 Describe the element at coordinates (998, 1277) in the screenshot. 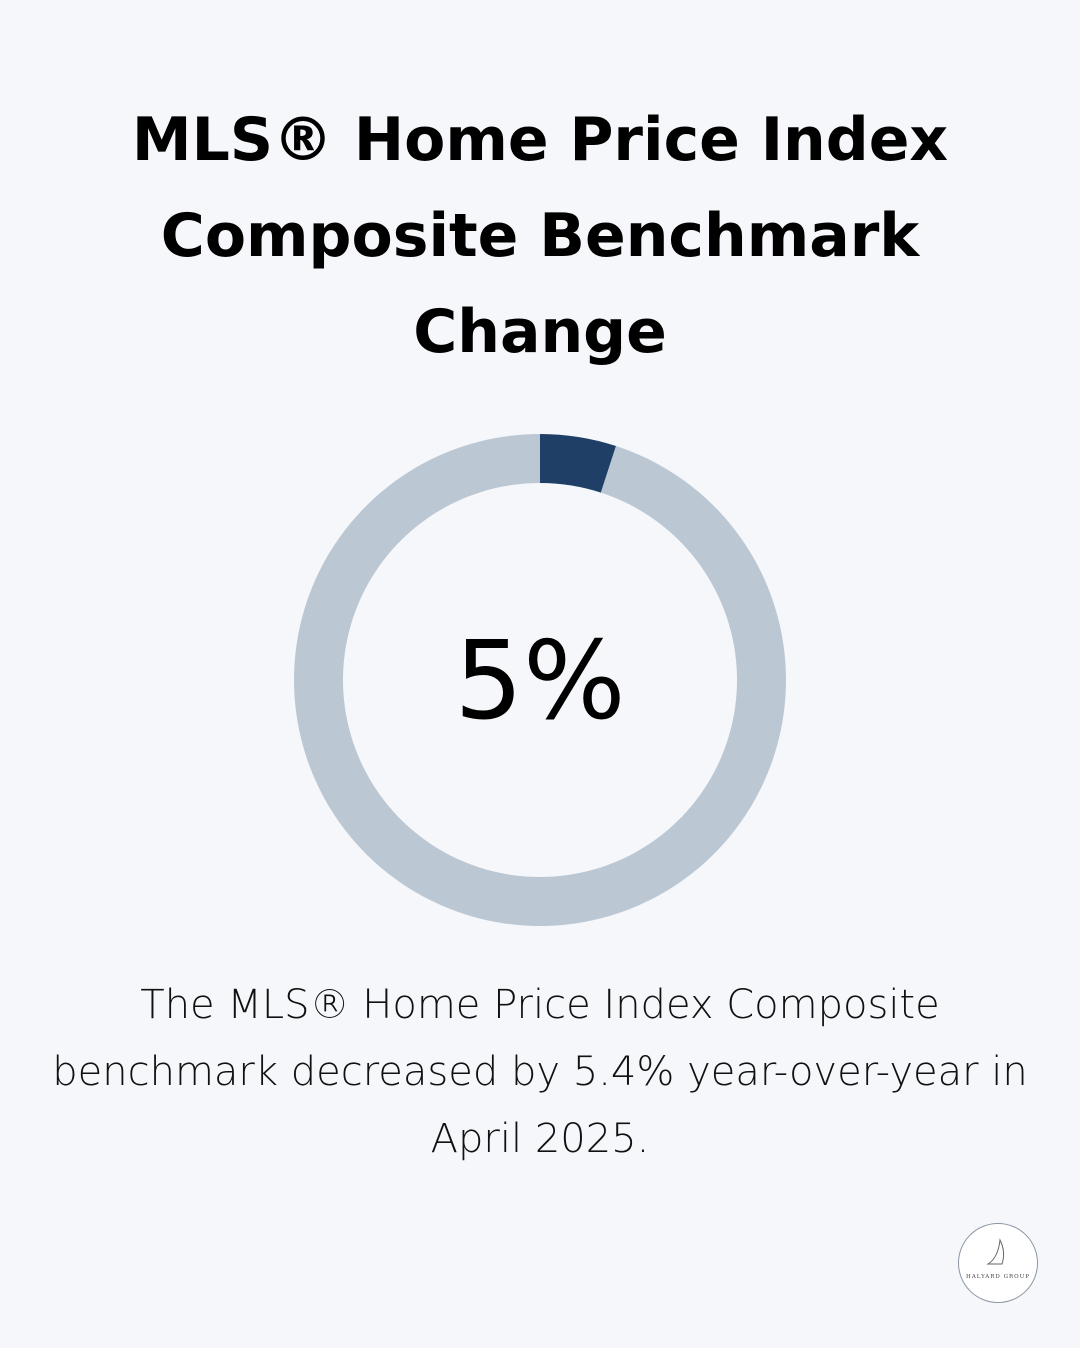

I see `logo-text: HALYARD GROUP` at that location.